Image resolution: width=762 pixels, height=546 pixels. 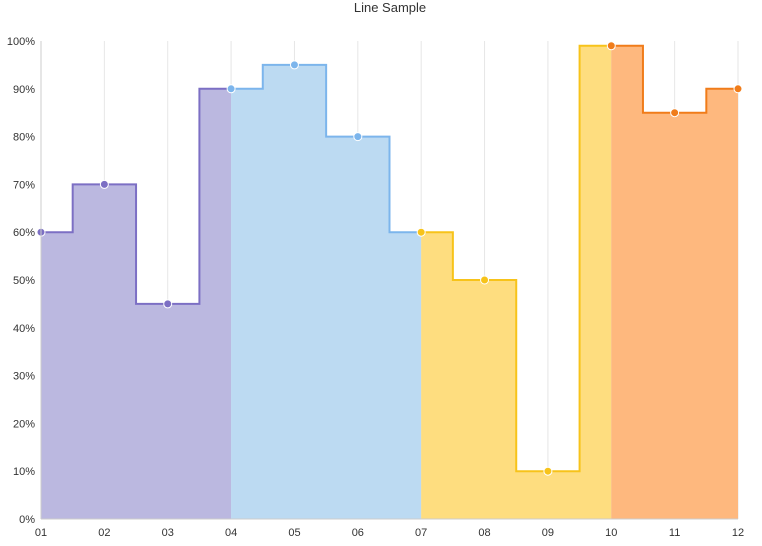 What do you see at coordinates (24, 90) in the screenshot?
I see `y-tick-label: 90%` at bounding box center [24, 90].